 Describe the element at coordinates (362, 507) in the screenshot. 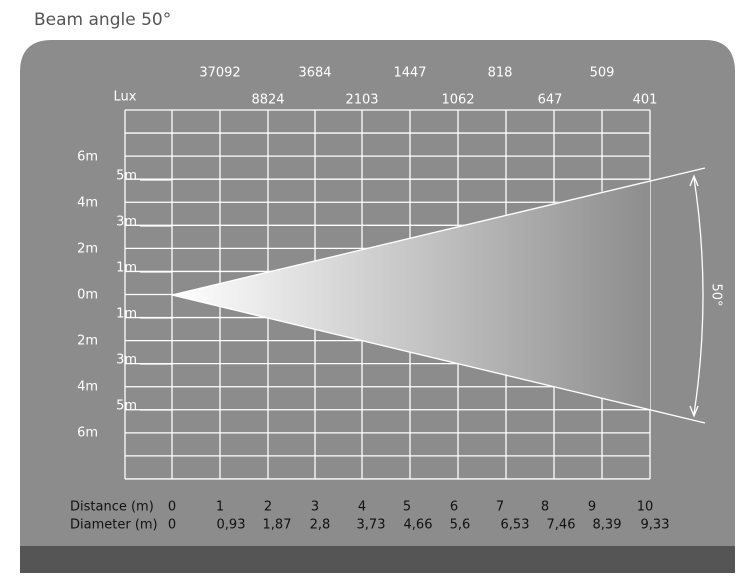

I see `distance-value: 4` at that location.